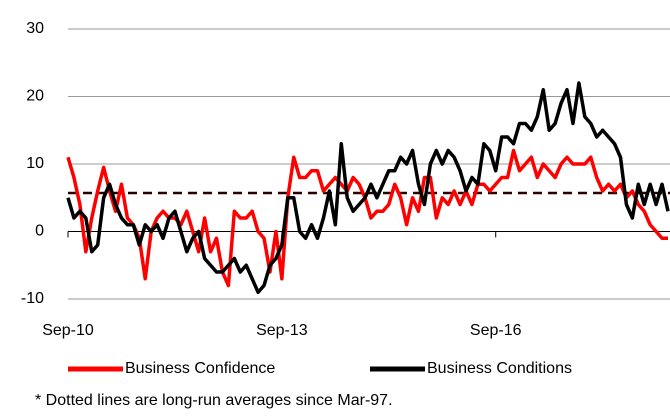 The width and height of the screenshot is (670, 419). I want to click on y-tick-label: 20, so click(35, 96).